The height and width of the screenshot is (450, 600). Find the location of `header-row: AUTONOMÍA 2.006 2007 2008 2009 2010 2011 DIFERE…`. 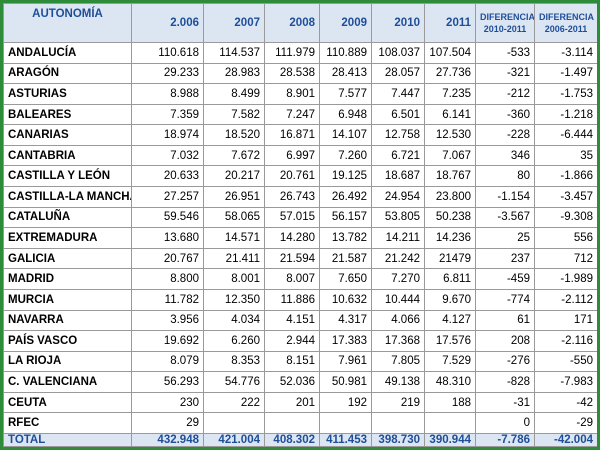

header-row: AUTONOMÍA 2.006 2007 2008 2009 2010 2011 DIFERE… is located at coordinates (300, 23).